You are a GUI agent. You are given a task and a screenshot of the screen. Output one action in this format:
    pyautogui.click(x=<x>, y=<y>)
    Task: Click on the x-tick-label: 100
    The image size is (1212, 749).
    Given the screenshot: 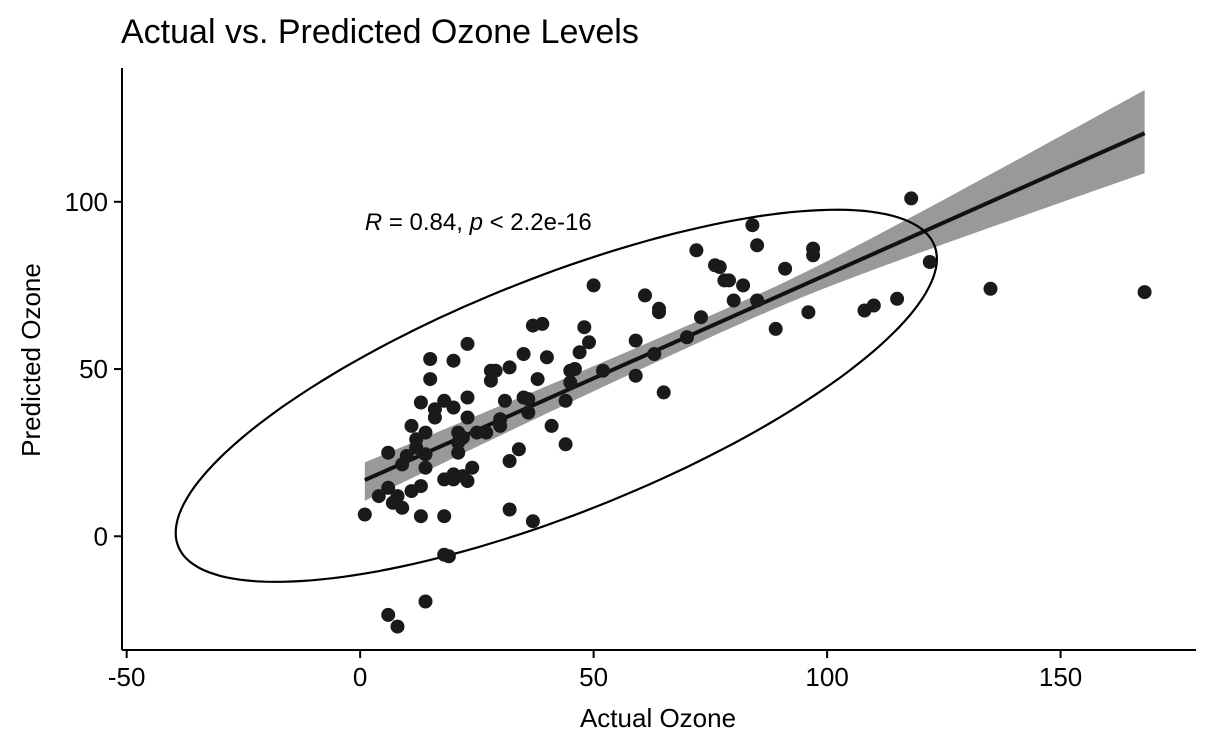 What is the action you would take?
    pyautogui.click(x=826, y=677)
    